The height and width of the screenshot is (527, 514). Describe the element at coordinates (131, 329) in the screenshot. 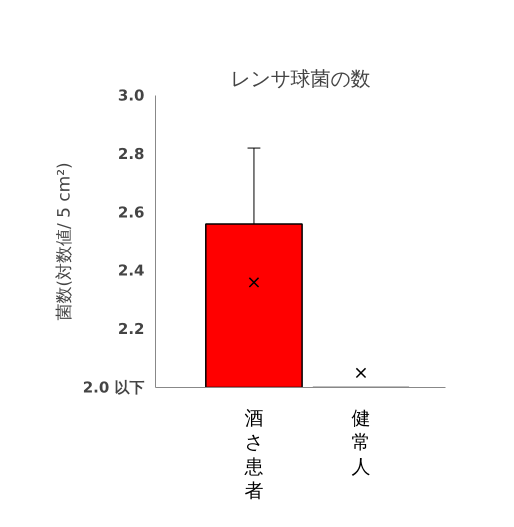

I see `y-tick-label: 2.2` at that location.